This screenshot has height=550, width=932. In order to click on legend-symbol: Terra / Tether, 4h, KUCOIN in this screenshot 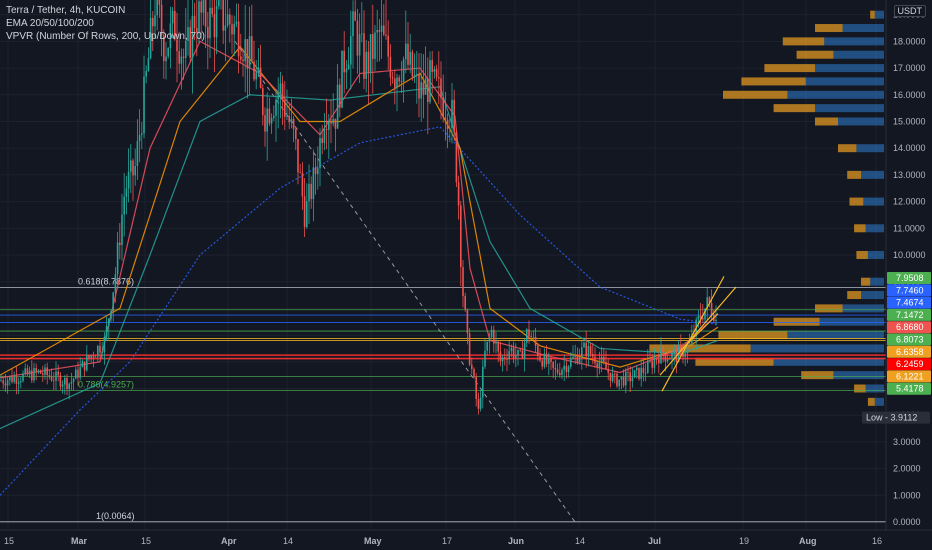, I will do `click(66, 10)`.